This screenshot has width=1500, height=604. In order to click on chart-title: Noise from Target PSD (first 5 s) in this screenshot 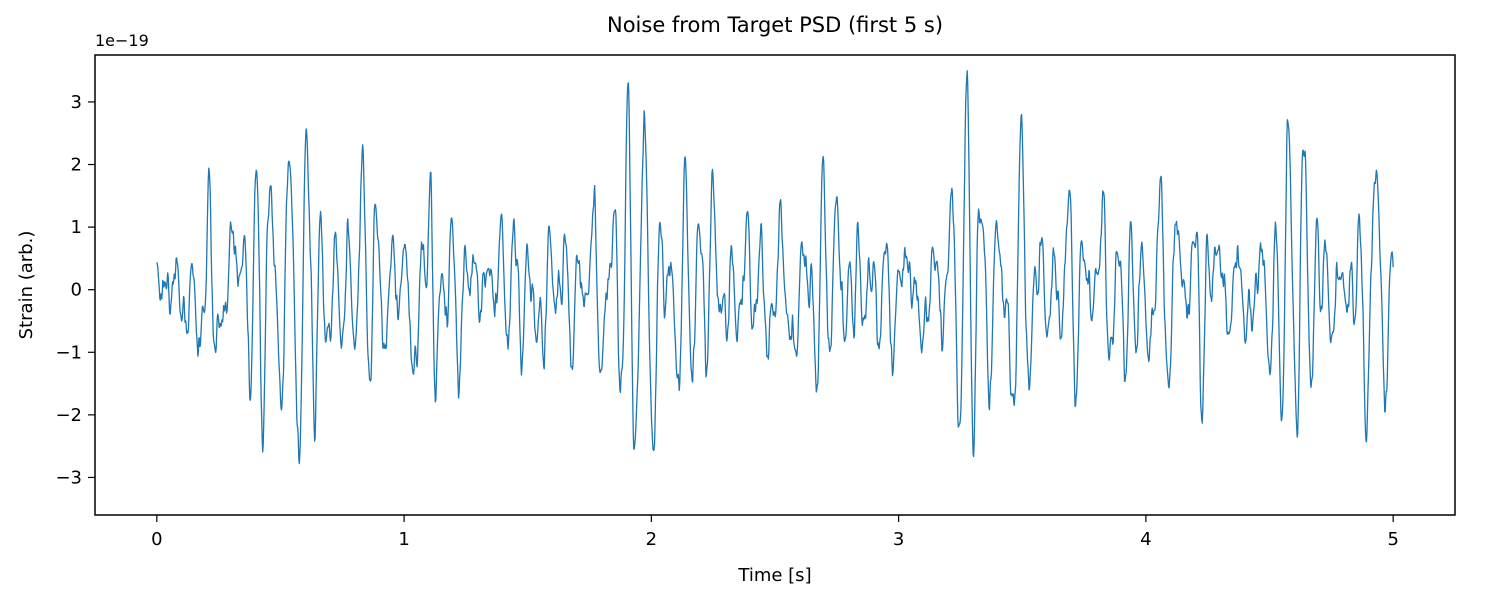, I will do `click(775, 25)`.